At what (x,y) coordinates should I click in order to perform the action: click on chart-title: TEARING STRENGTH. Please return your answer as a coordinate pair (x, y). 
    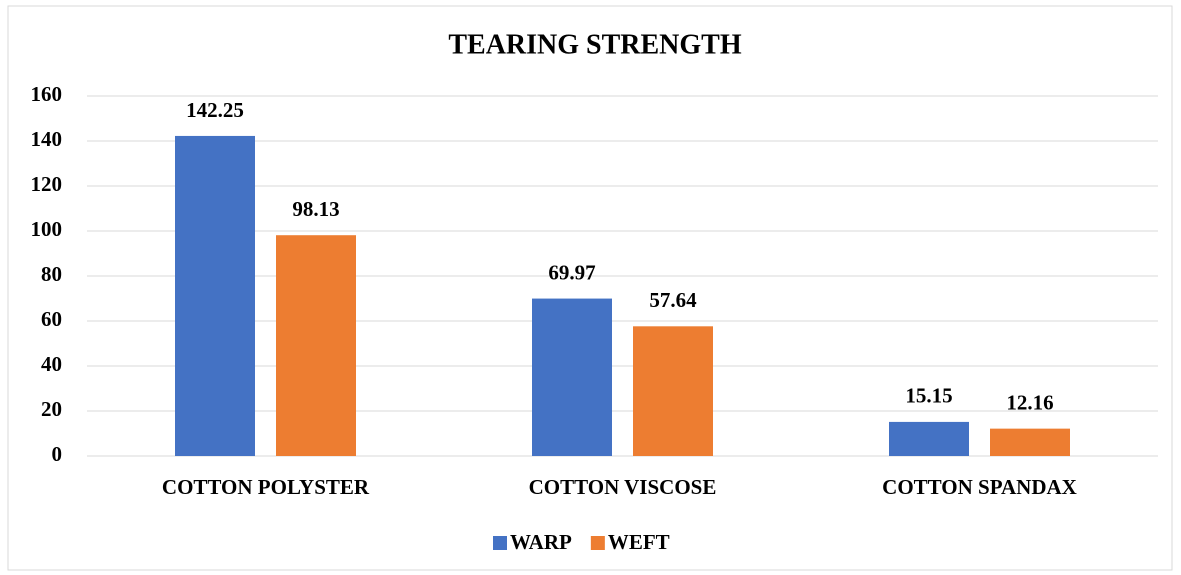
    Looking at the image, I should click on (595, 44).